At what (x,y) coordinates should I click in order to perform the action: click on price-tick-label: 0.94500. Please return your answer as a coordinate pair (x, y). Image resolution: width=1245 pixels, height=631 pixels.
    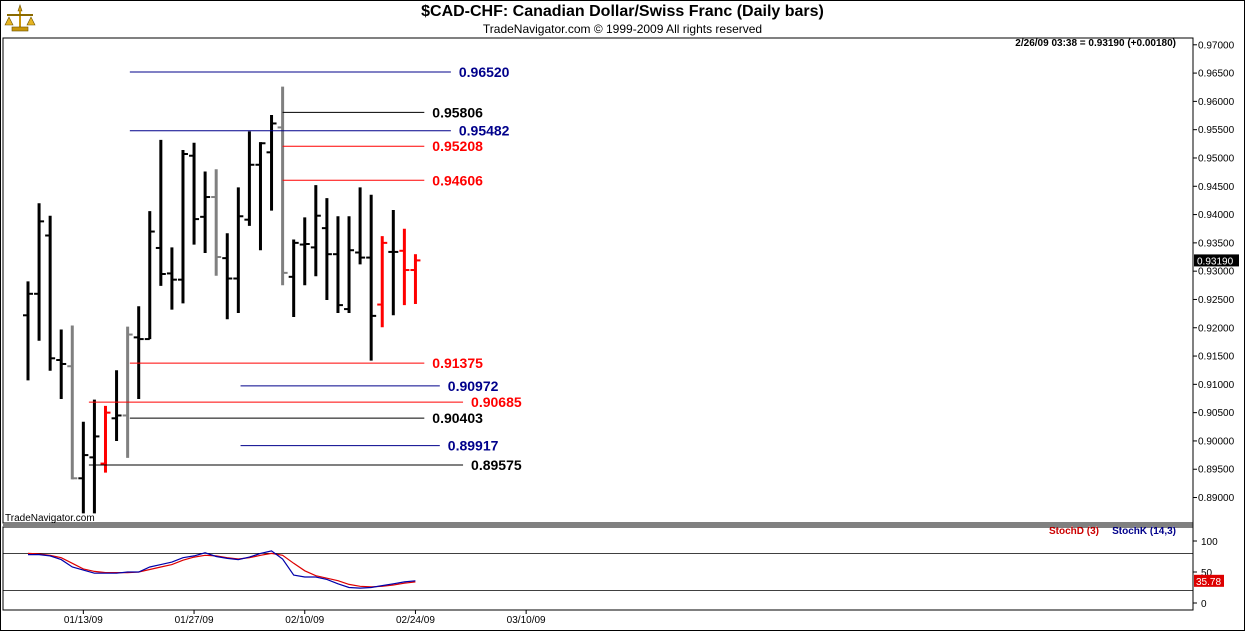
    Looking at the image, I should click on (1216, 187).